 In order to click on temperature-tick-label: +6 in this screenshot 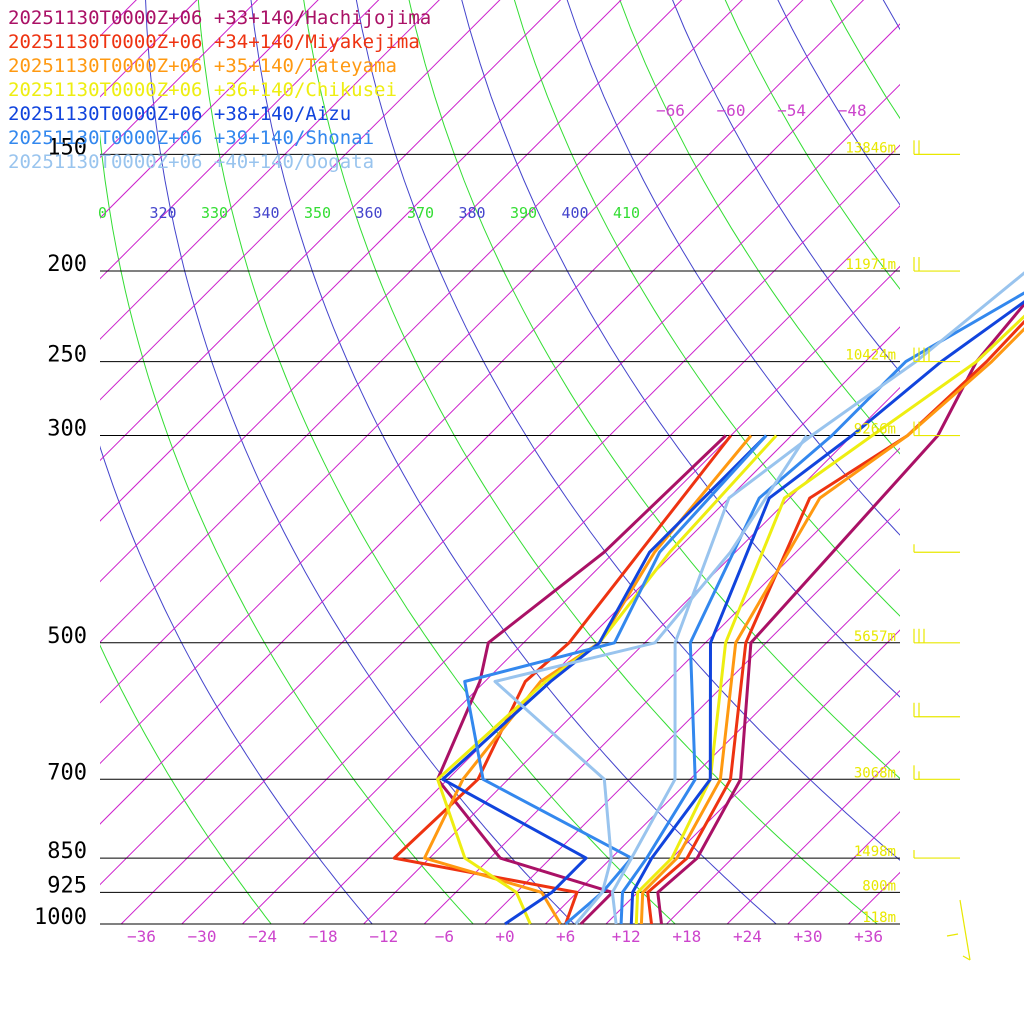, I will do `click(565, 936)`.